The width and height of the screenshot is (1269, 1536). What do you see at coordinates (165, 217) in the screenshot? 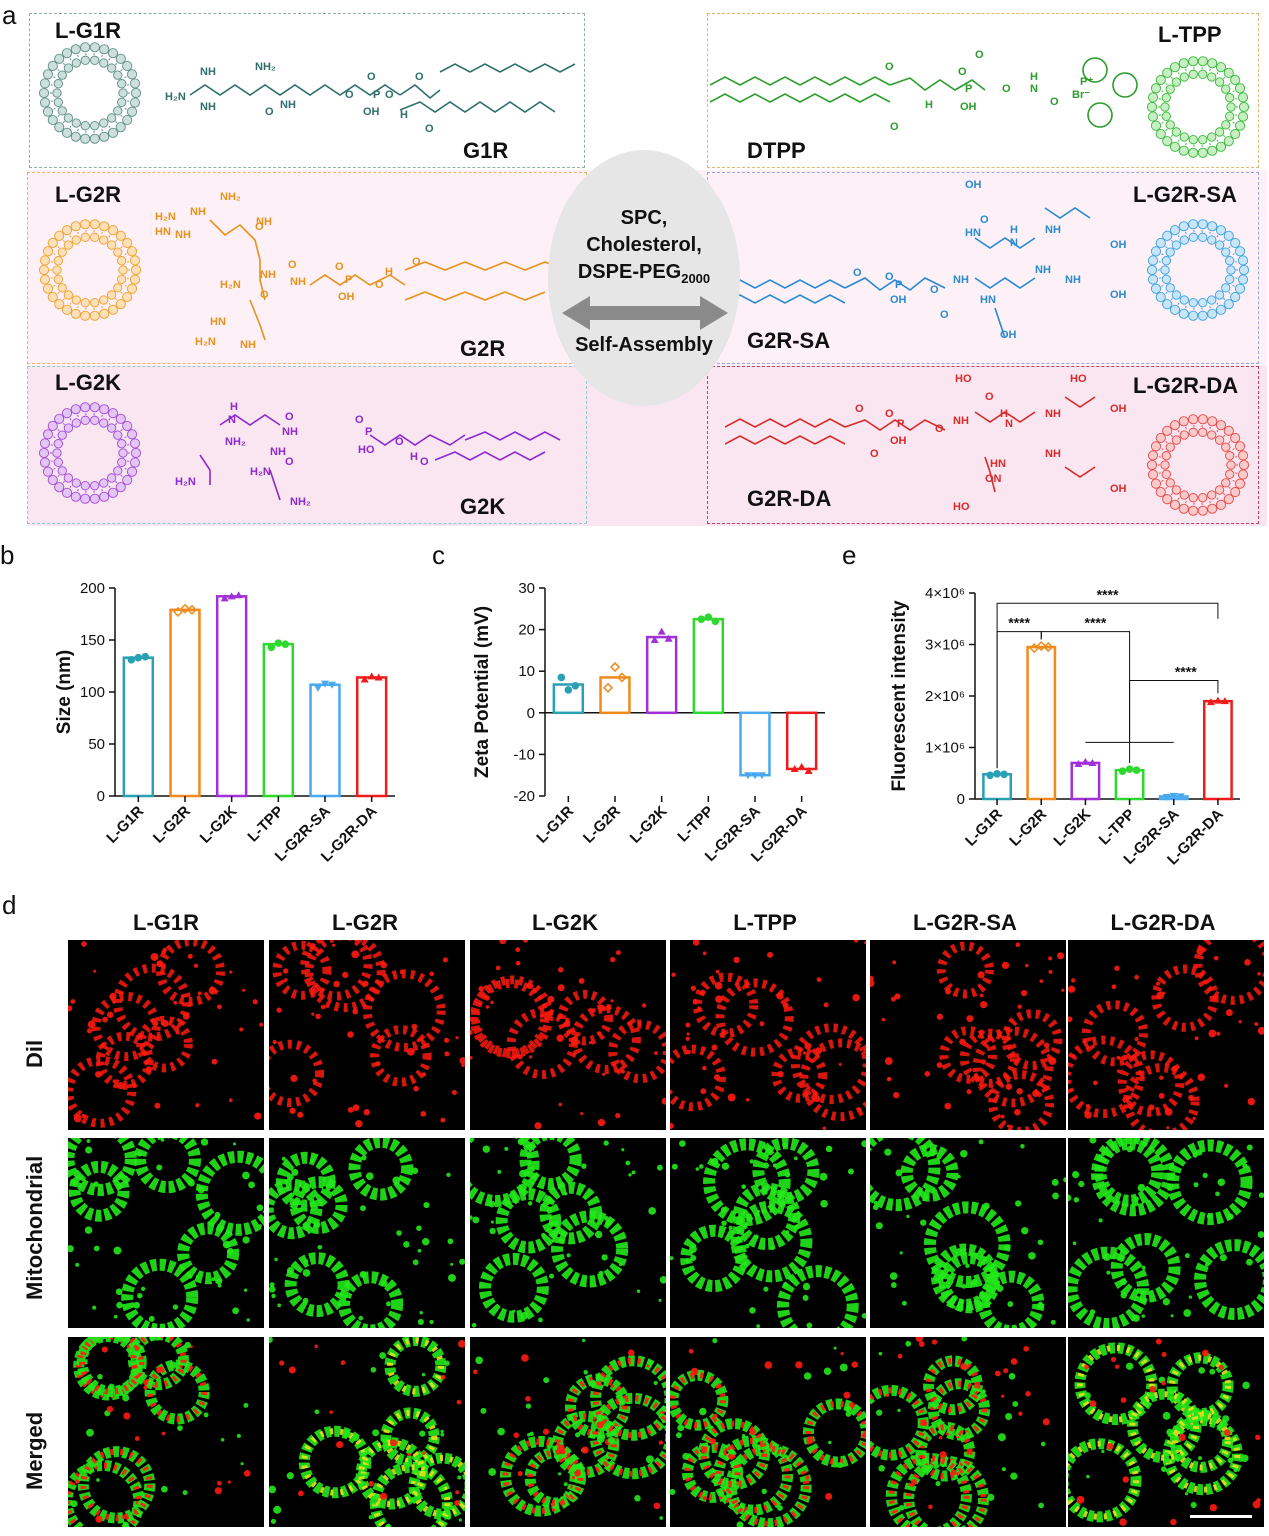
I see `svg-text: H₂N` at bounding box center [165, 217].